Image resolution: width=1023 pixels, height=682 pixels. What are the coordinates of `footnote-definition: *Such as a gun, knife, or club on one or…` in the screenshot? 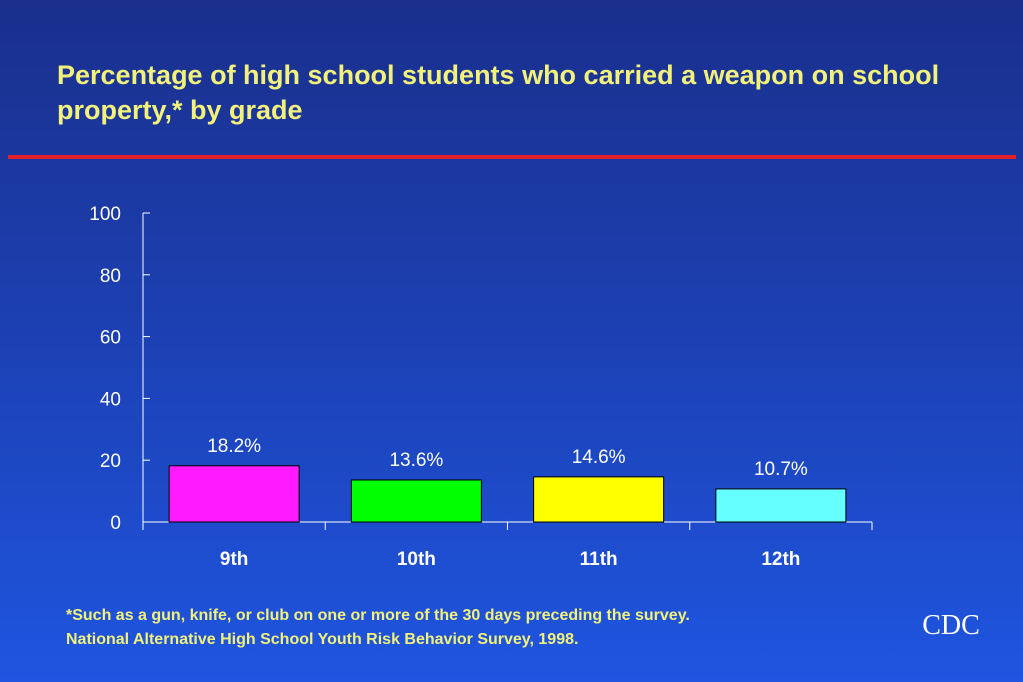 It's located at (378, 615).